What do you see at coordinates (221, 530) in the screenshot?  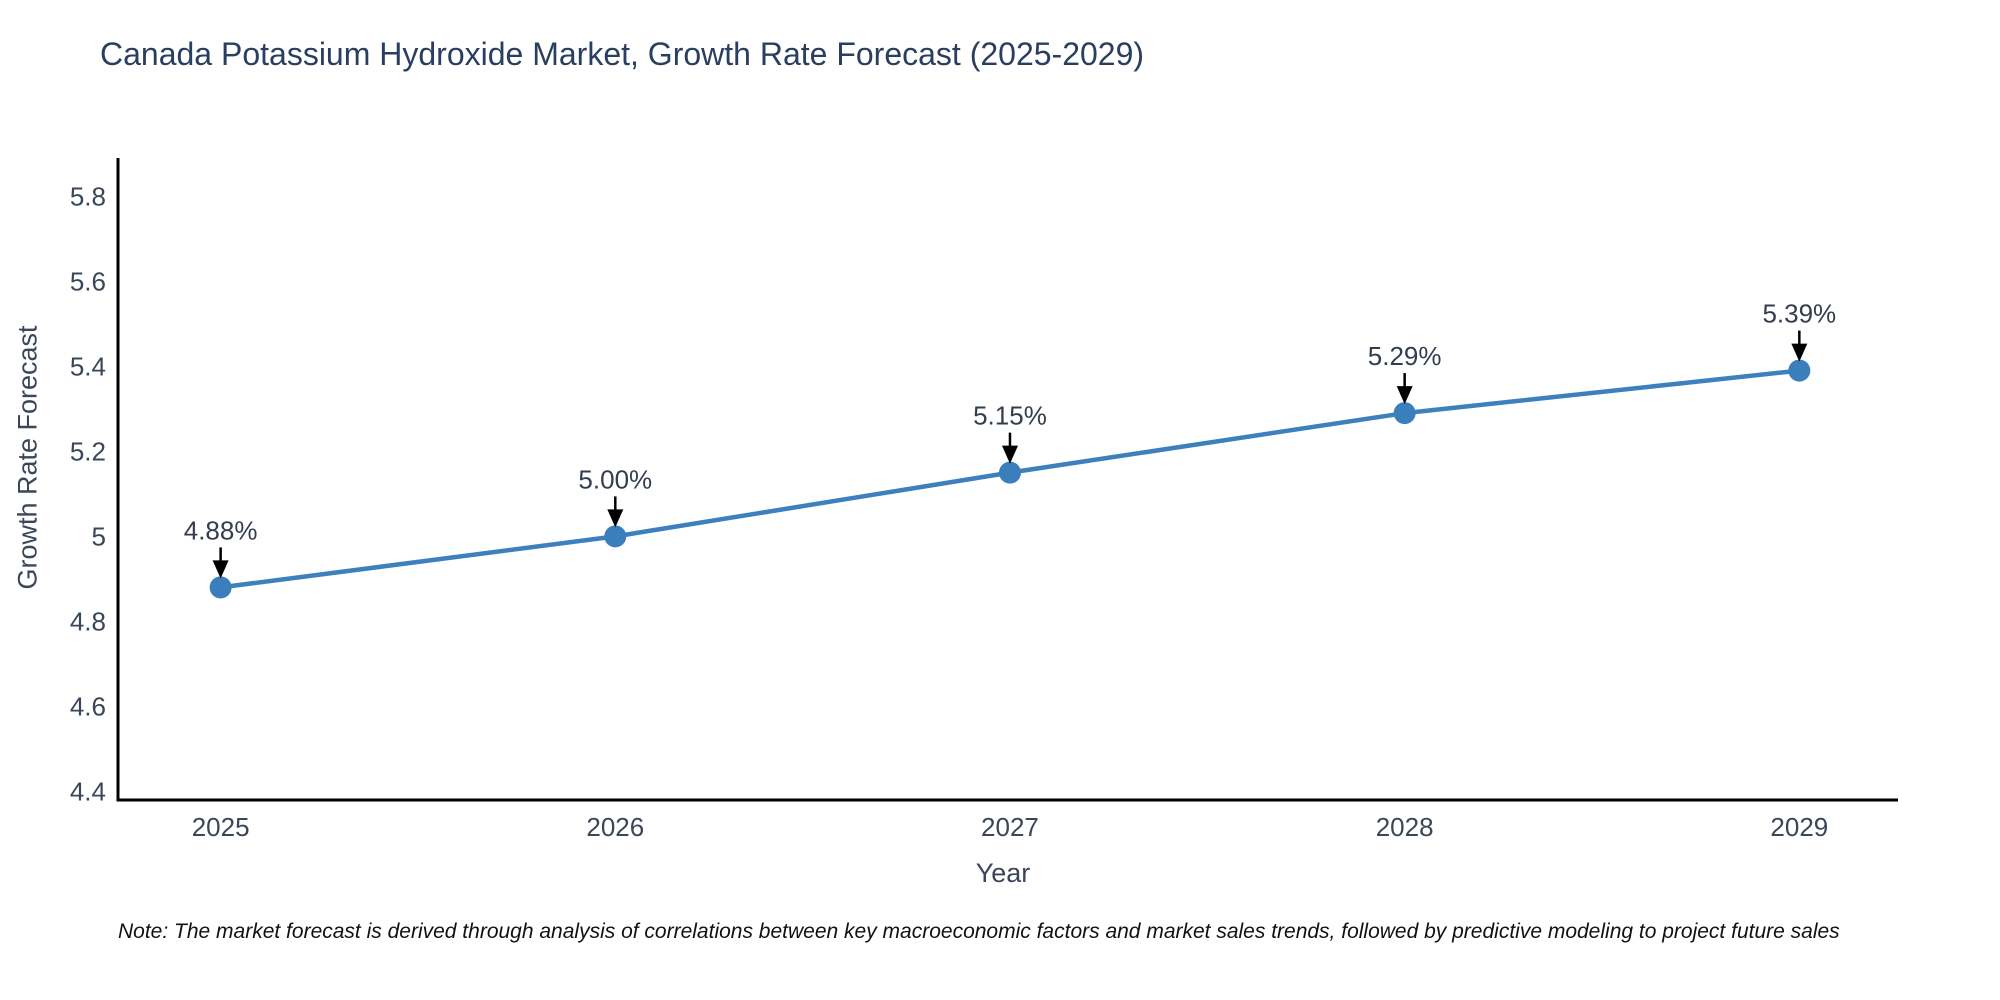 I see `annotation-label: 4.88%` at bounding box center [221, 530].